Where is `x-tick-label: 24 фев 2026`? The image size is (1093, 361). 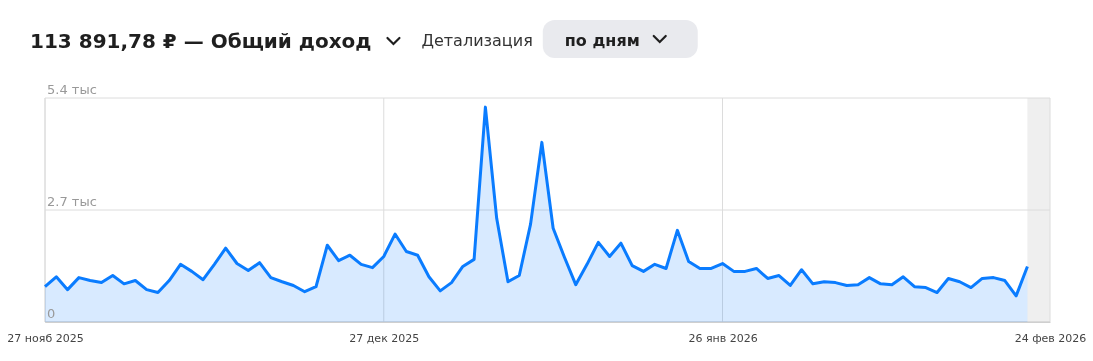 x-tick-label: 24 фев 2026 is located at coordinates (1050, 338).